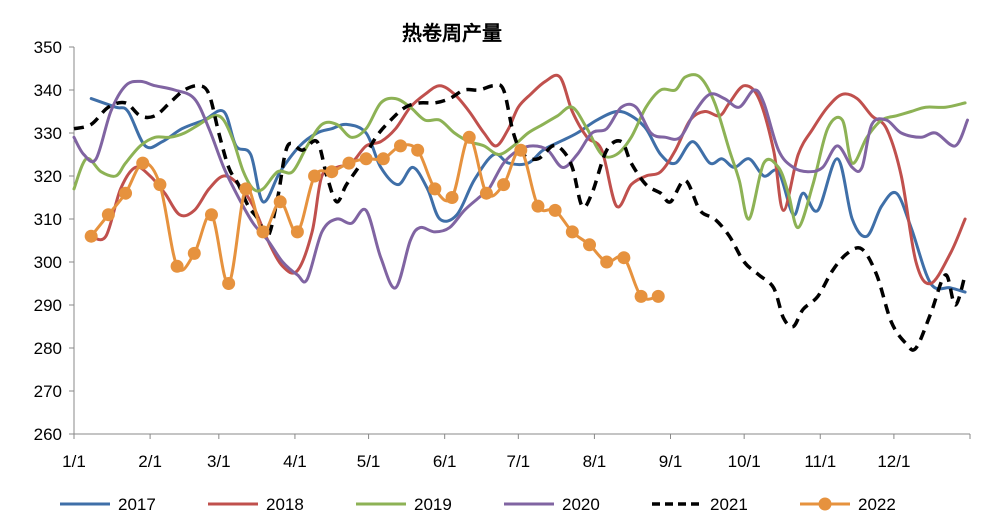  What do you see at coordinates (219, 461) in the screenshot?
I see `x-tick-label: 3/1` at bounding box center [219, 461].